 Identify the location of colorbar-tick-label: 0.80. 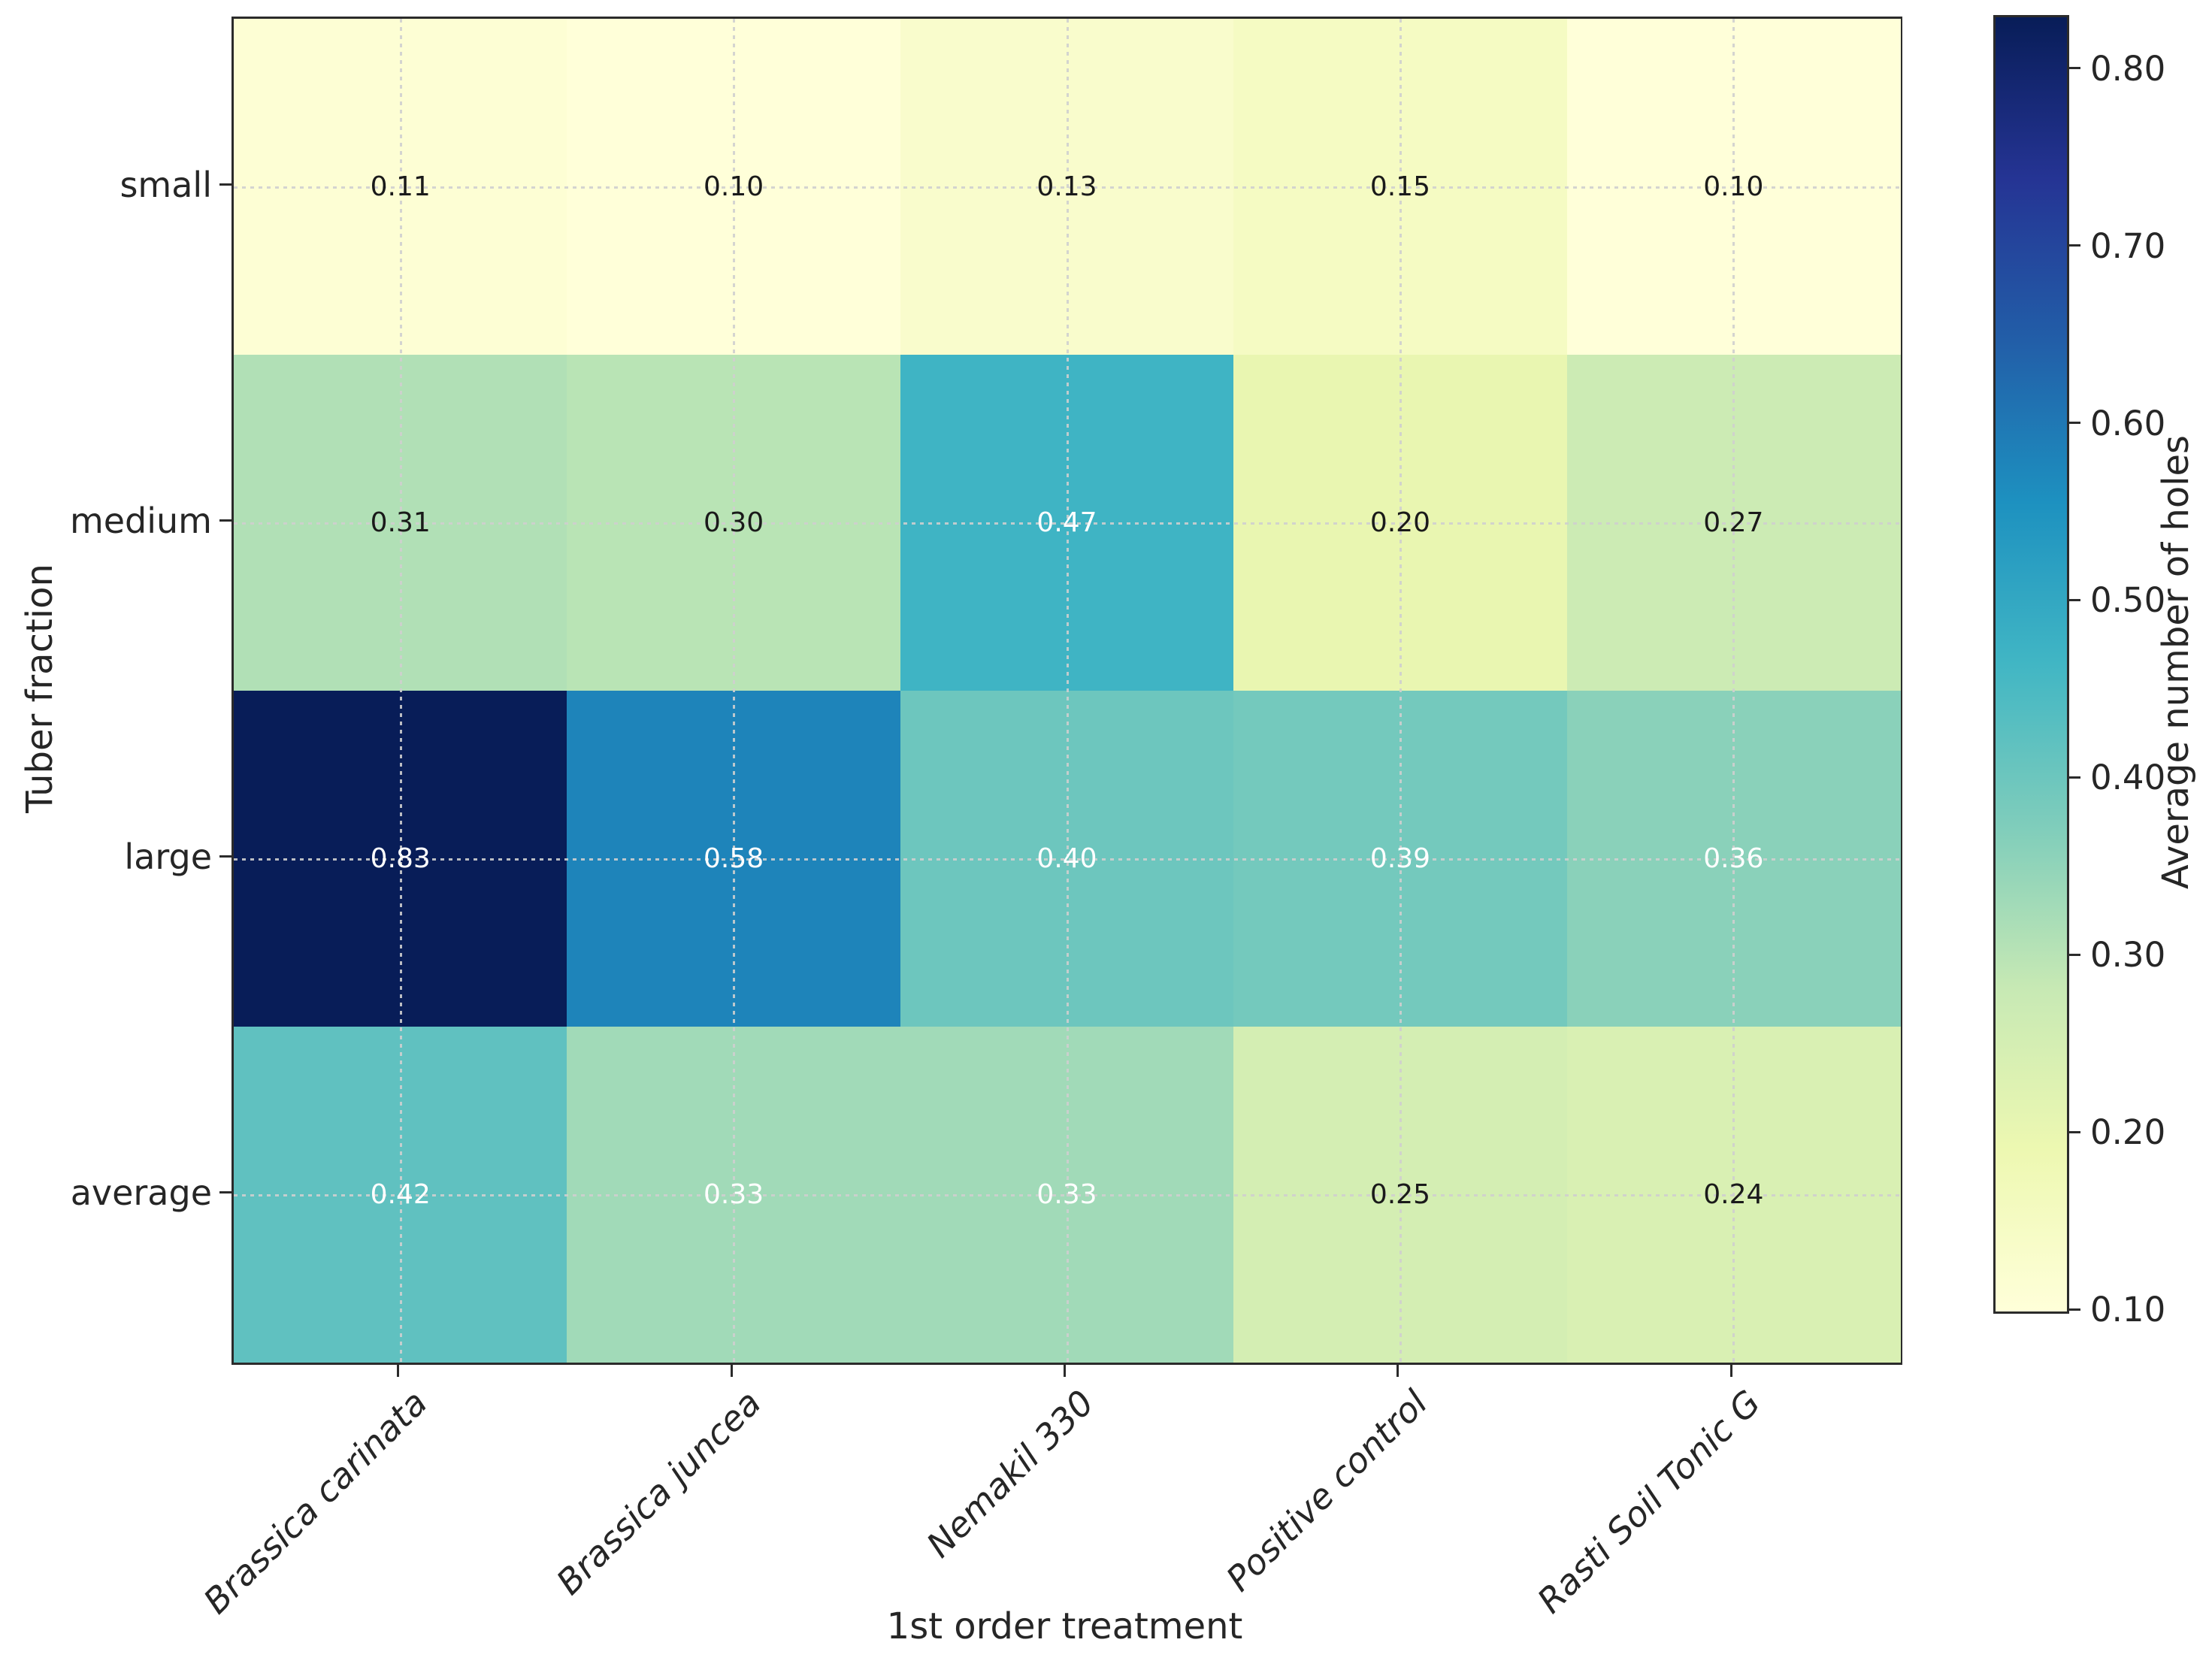
(2128, 69).